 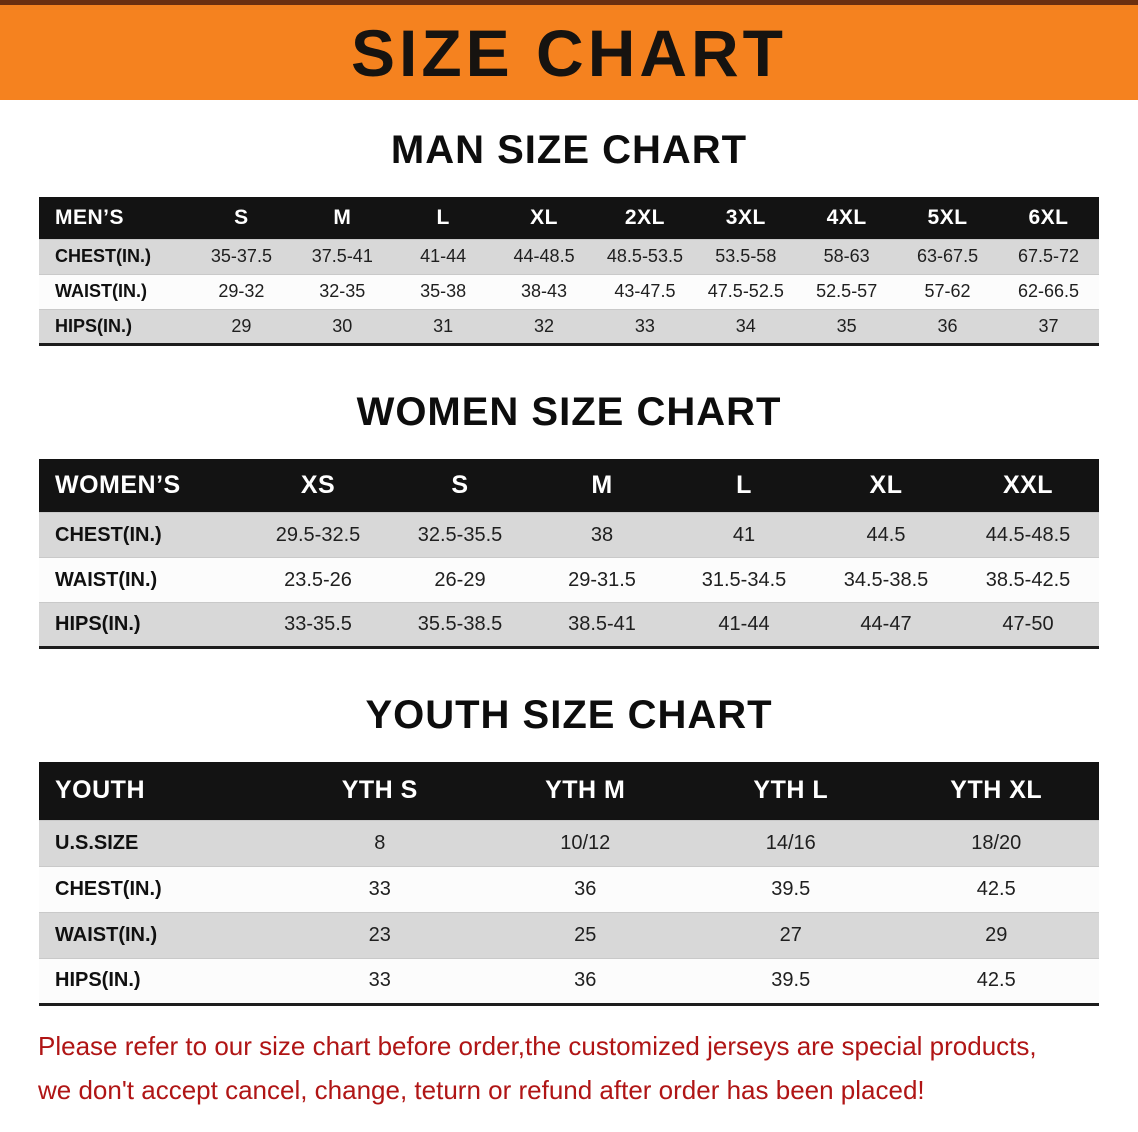 What do you see at coordinates (1048, 218) in the screenshot?
I see `size-column-header: 6XL` at bounding box center [1048, 218].